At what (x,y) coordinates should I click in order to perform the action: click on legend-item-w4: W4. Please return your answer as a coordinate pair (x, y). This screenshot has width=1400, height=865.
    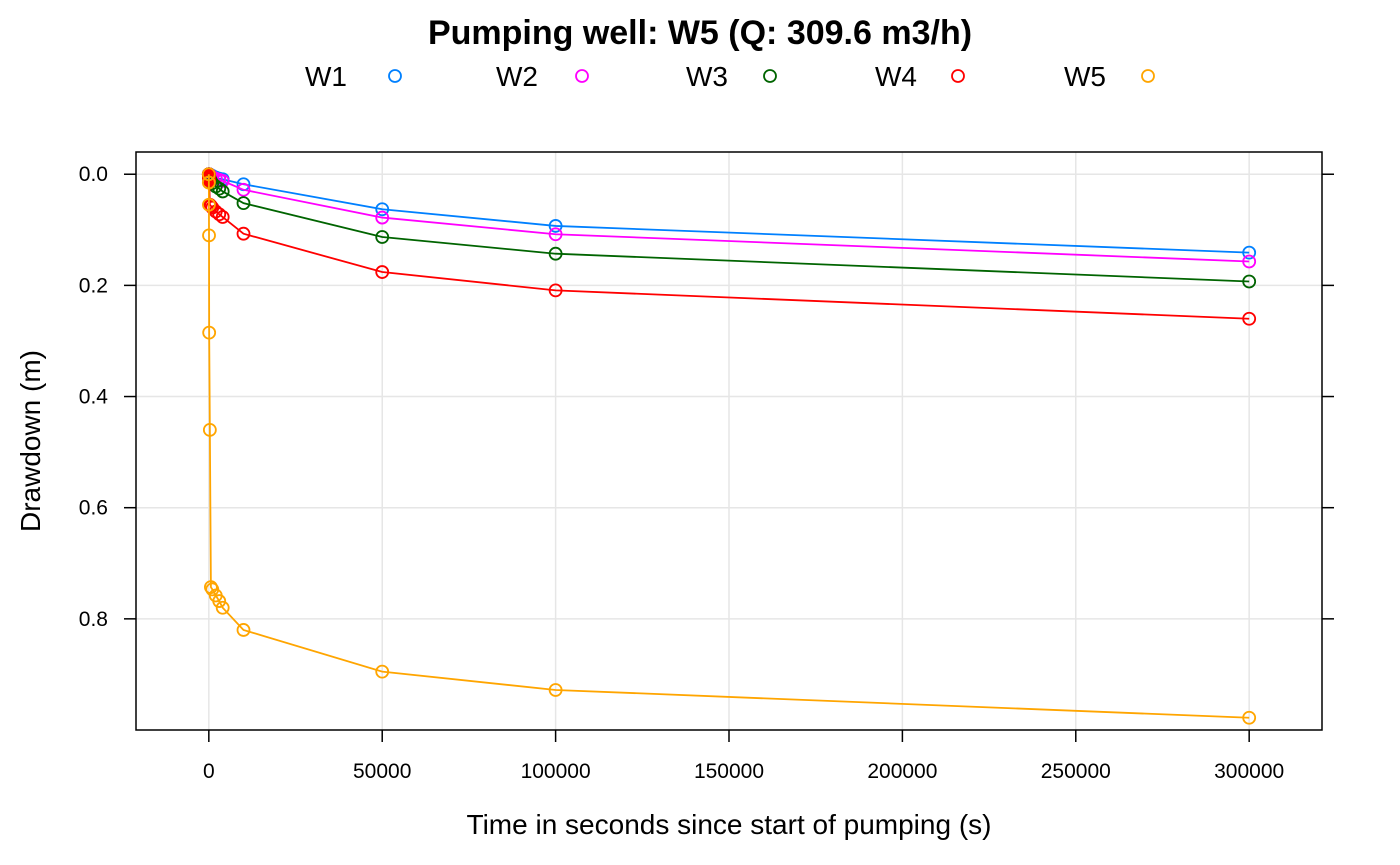
    Looking at the image, I should click on (920, 76).